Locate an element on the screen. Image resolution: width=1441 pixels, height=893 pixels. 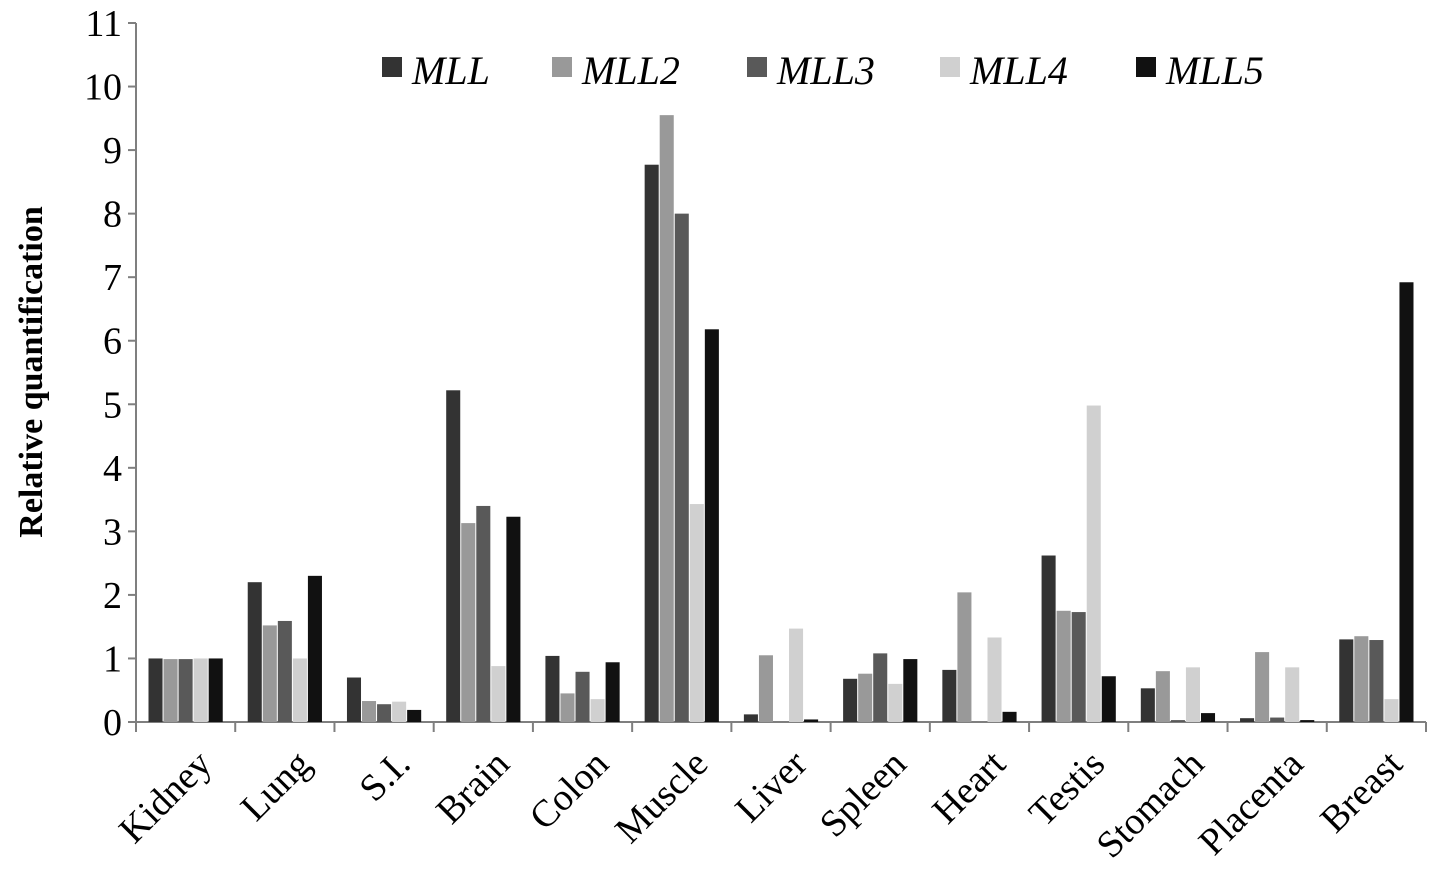
legend-label: MLL4 is located at coordinates (1018, 70).